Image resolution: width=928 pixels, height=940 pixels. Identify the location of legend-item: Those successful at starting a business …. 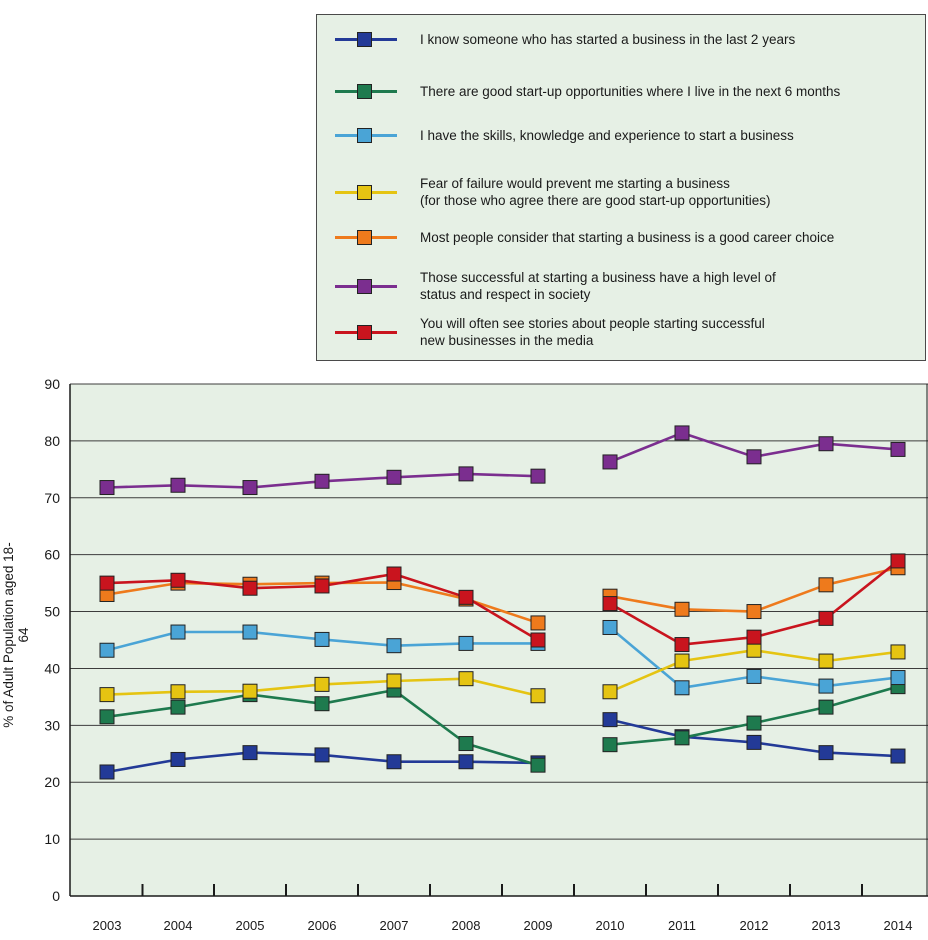
(621, 286).